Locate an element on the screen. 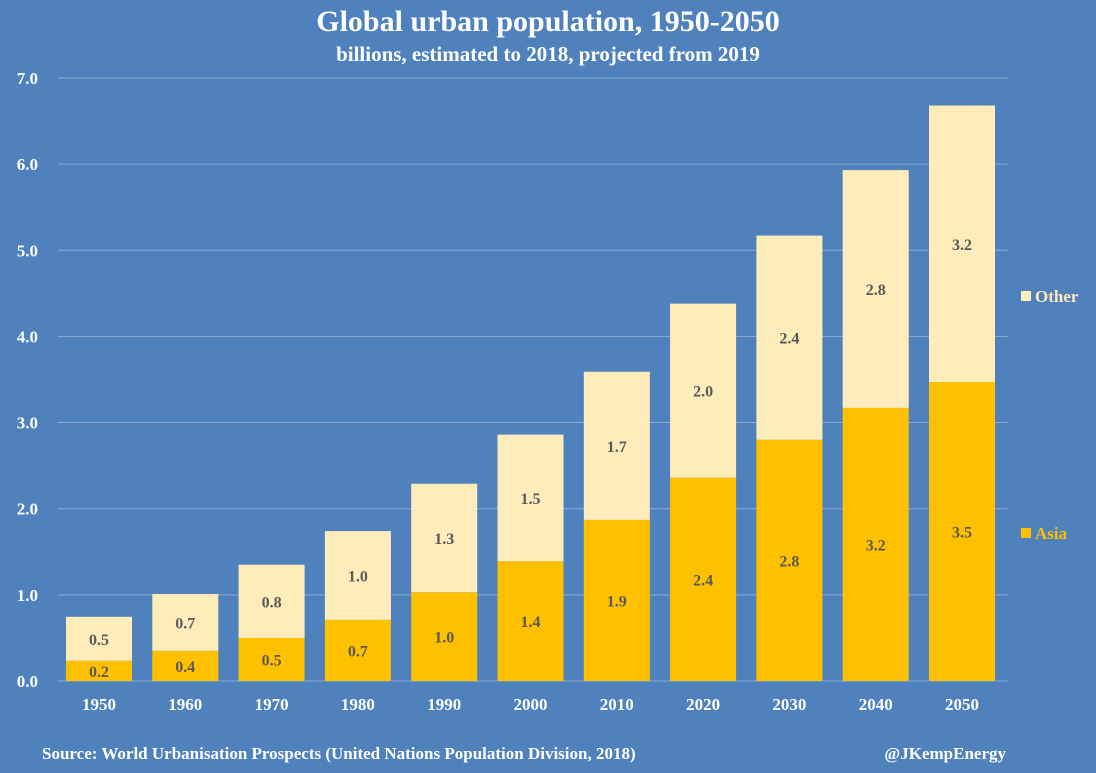 The width and height of the screenshot is (1096, 773). x-tick-label: 1980 is located at coordinates (358, 704).